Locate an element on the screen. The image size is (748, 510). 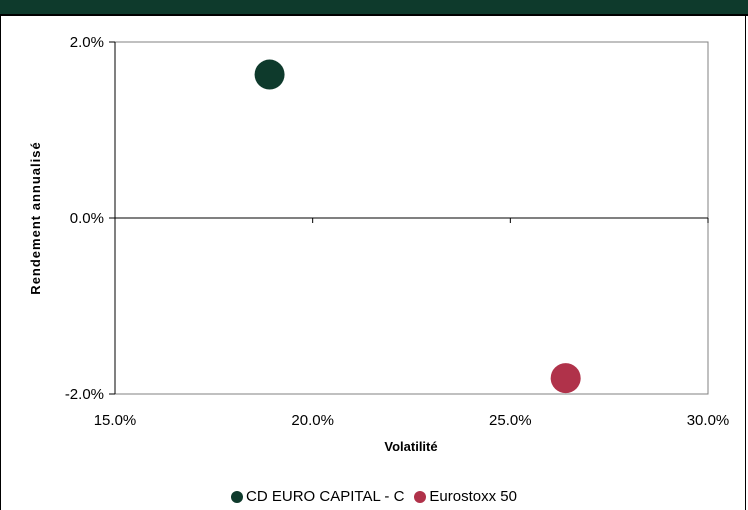
point-cd-euro-capital is located at coordinates (269, 74).